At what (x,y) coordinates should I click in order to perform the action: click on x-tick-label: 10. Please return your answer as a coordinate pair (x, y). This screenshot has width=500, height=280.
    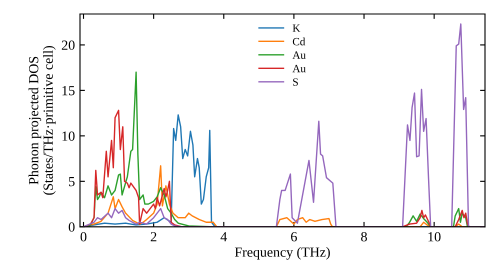
    Looking at the image, I should click on (434, 237).